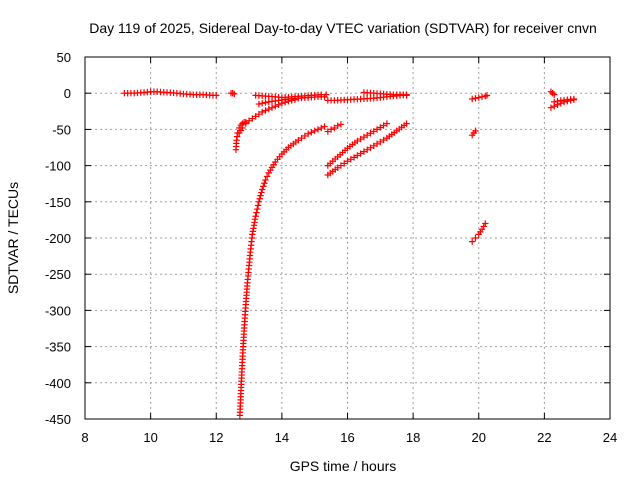  Describe the element at coordinates (58, 238) in the screenshot. I see `y-tick-label: -200` at that location.